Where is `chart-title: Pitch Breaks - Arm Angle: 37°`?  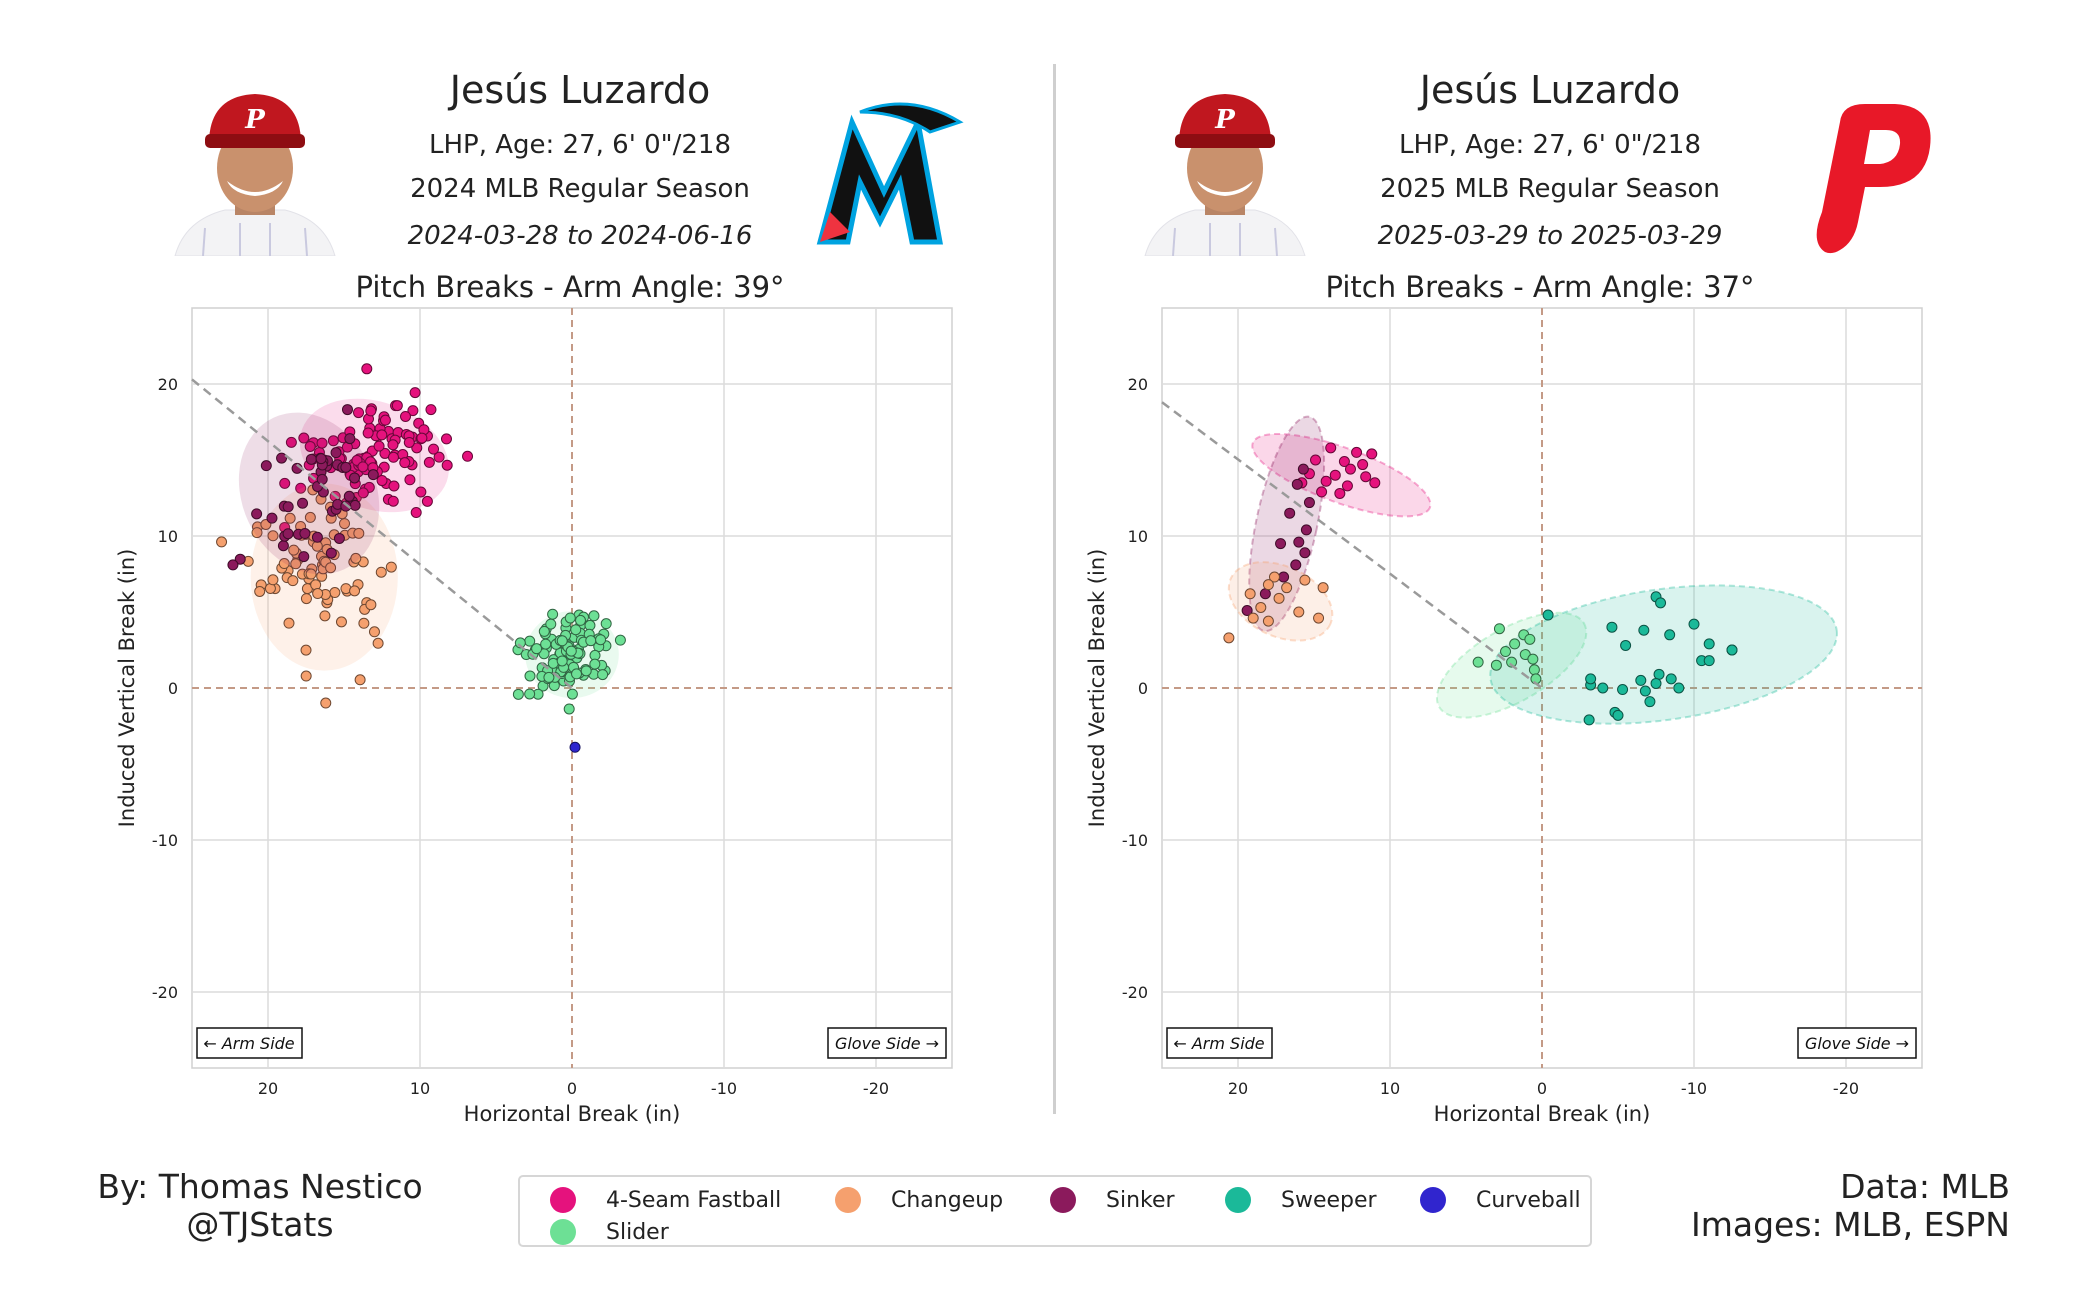 chart-title: Pitch Breaks - Arm Angle: 37° is located at coordinates (1540, 287).